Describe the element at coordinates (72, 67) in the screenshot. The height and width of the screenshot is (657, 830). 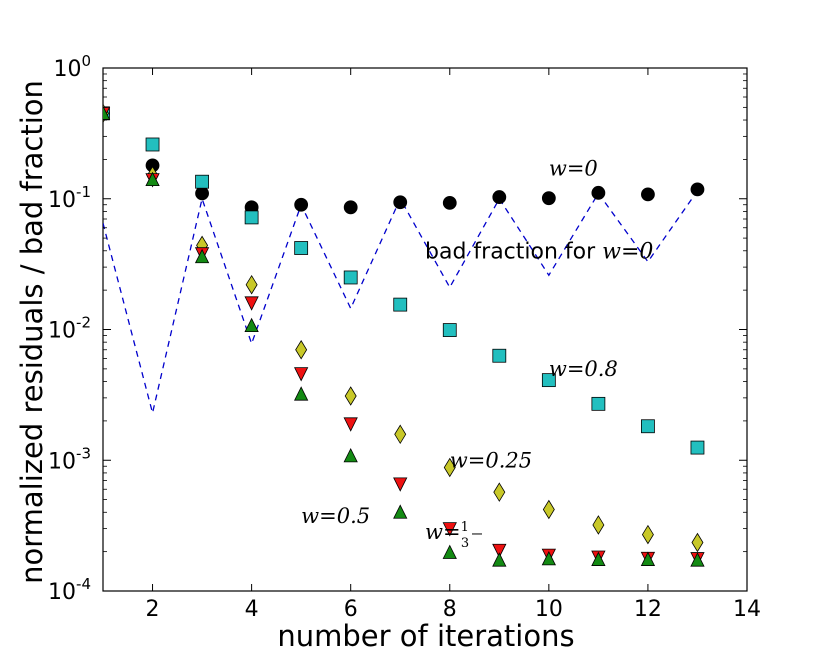
I see `y-tick-label: 10⁰` at that location.